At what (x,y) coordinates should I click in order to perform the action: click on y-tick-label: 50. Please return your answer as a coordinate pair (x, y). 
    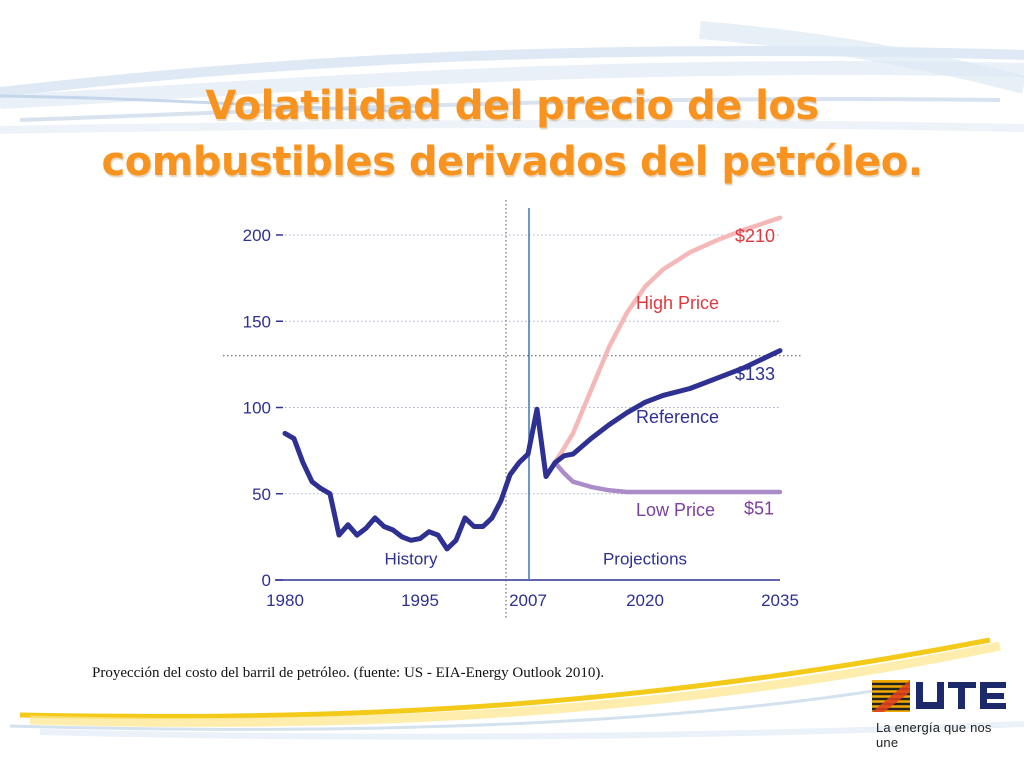
    Looking at the image, I should click on (261, 494).